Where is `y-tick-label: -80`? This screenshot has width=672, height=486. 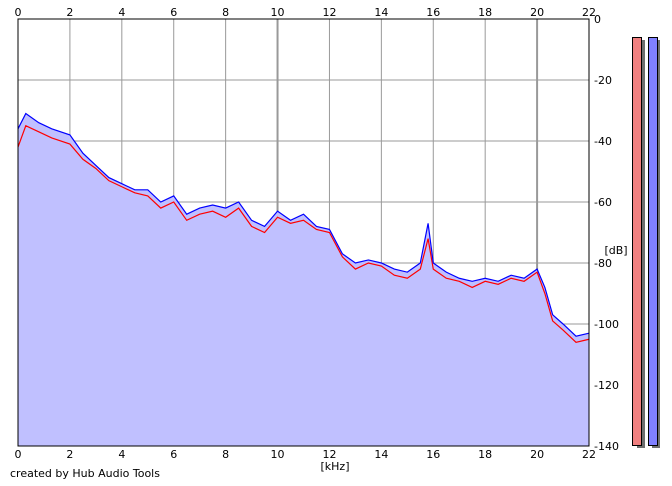 y-tick-label: -80 is located at coordinates (603, 263).